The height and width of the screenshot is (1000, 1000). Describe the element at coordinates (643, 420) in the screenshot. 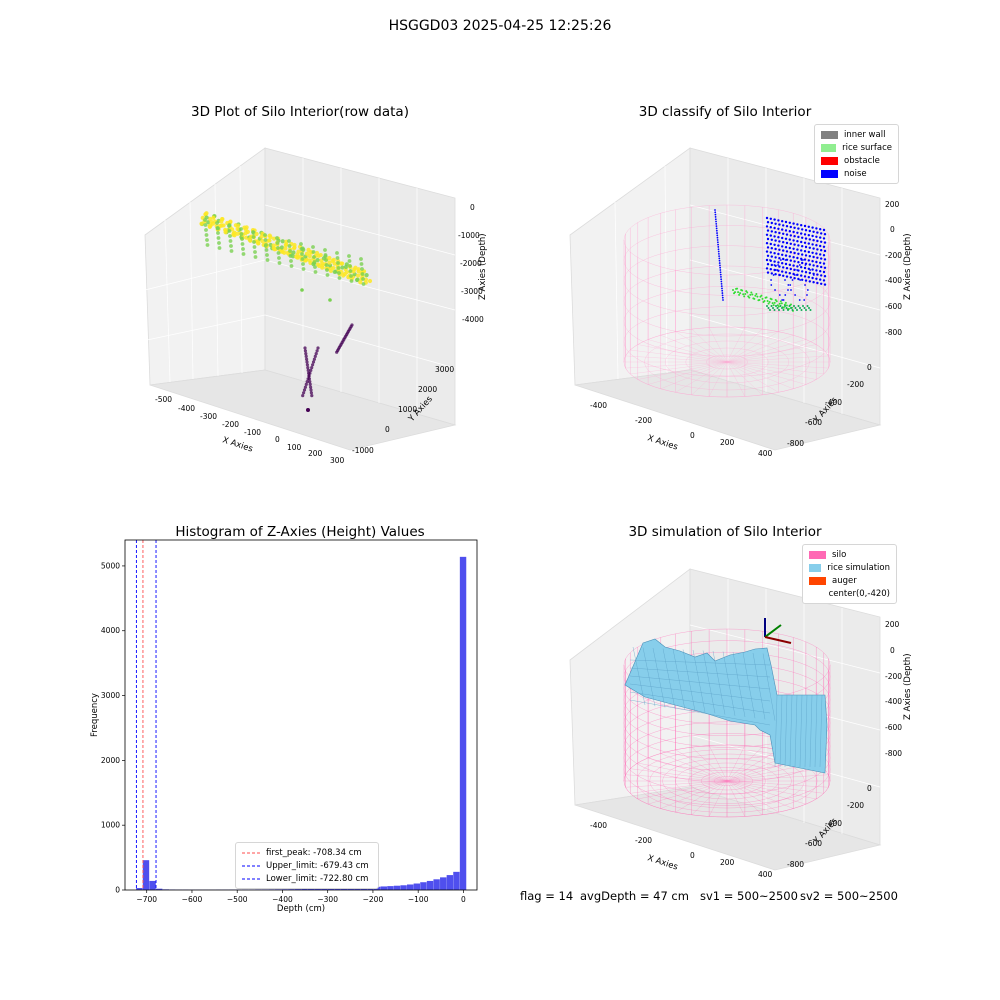

I see `x-tick: -200` at that location.